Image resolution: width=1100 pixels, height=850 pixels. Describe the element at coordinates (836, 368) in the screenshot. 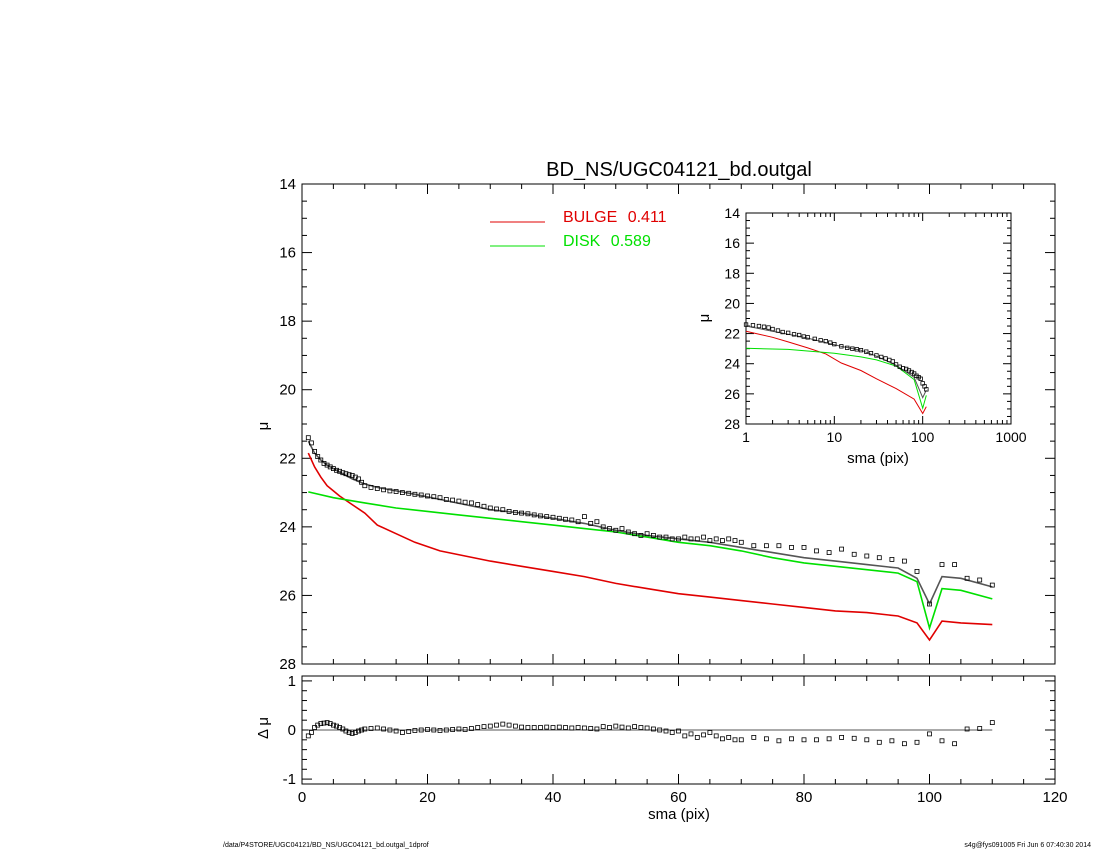

I see `inset-series-group` at that location.